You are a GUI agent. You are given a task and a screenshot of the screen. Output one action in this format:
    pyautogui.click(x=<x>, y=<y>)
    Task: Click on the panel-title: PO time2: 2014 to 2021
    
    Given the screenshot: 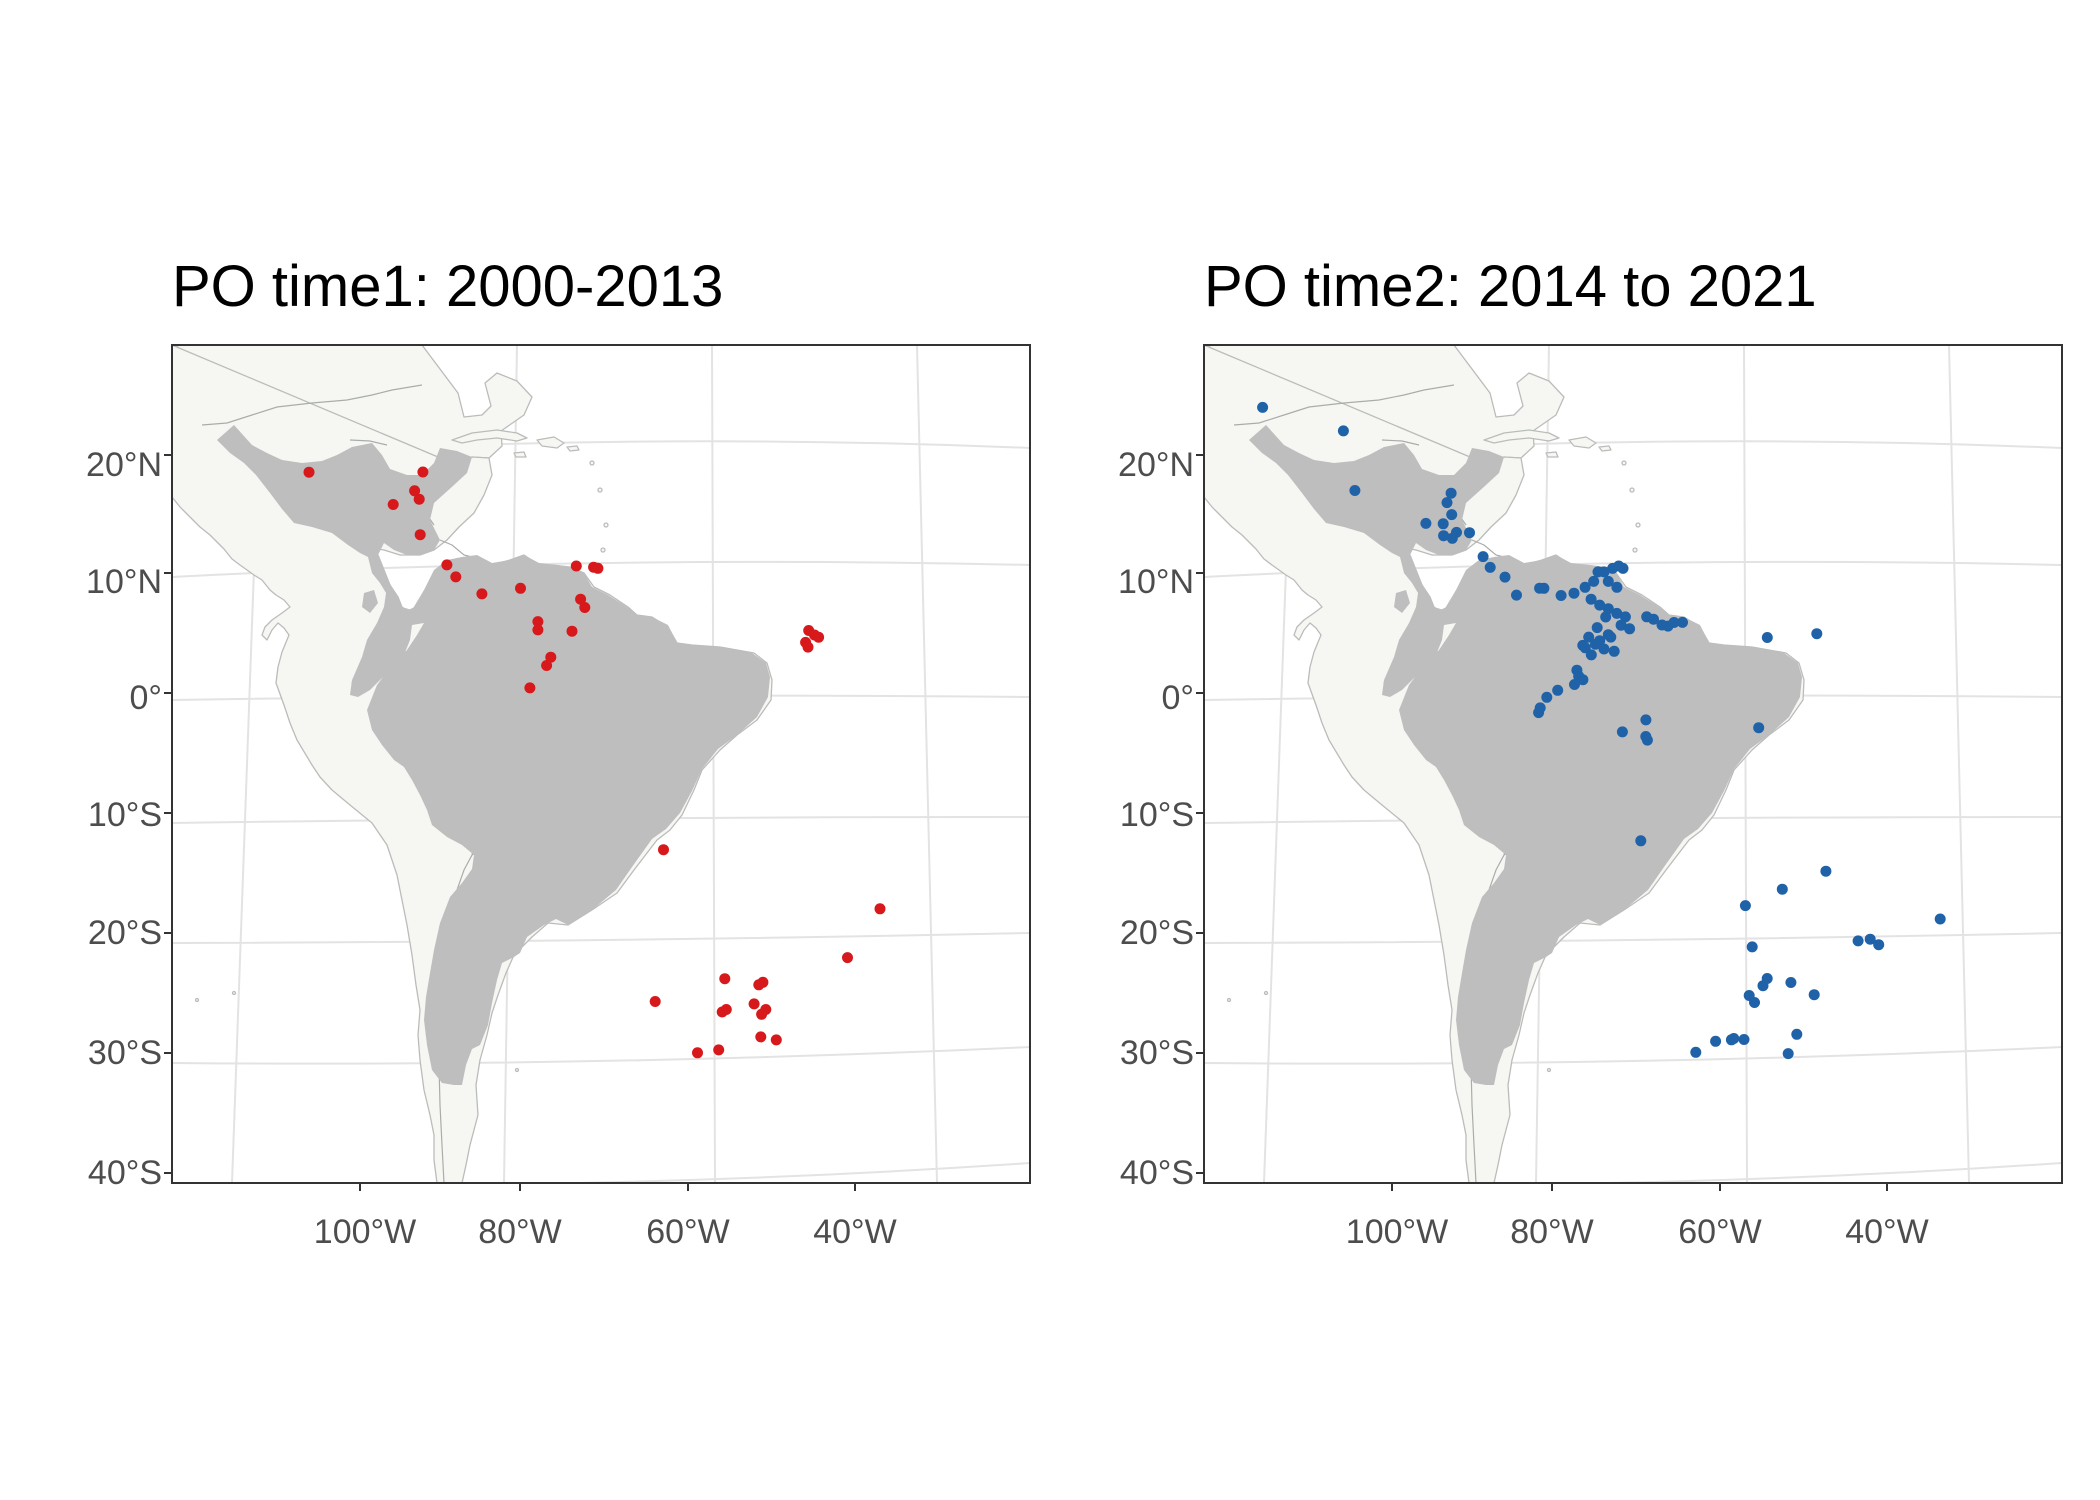 What is the action you would take?
    pyautogui.click(x=1510, y=286)
    